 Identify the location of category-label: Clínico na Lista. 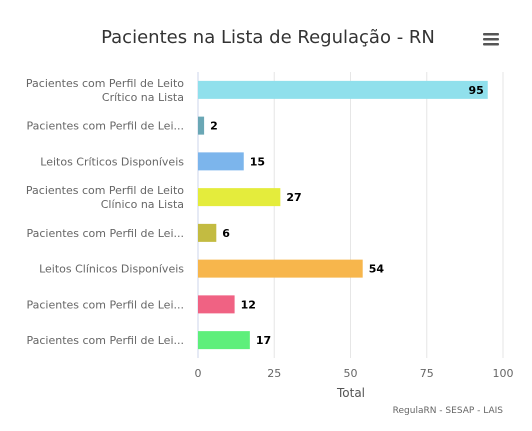
(142, 204).